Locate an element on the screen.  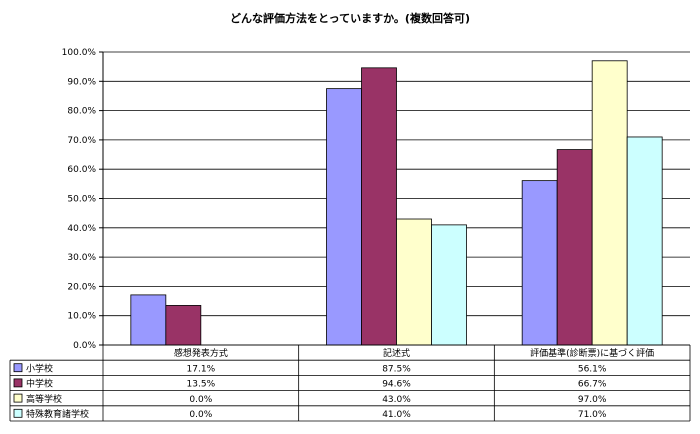
y-tick-label: 0.0% is located at coordinates (84, 346).